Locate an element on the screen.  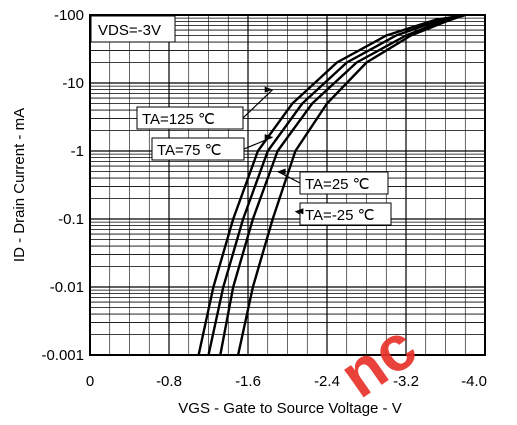
condition-label: VDS=-3V is located at coordinates (129, 30).